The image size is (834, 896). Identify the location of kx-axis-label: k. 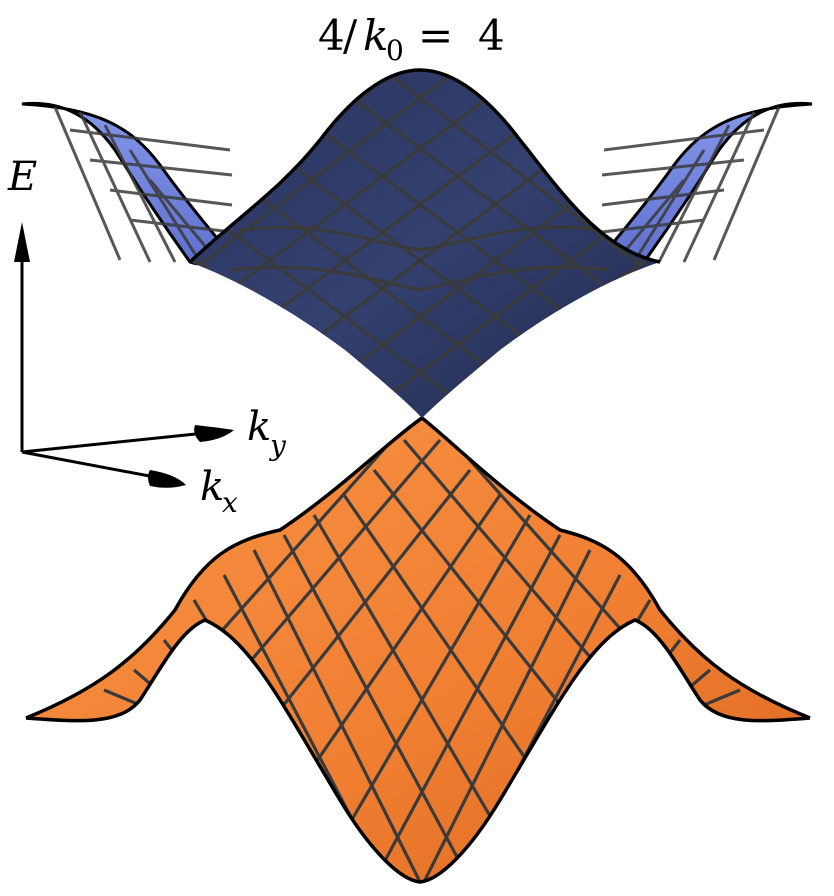
(212, 487).